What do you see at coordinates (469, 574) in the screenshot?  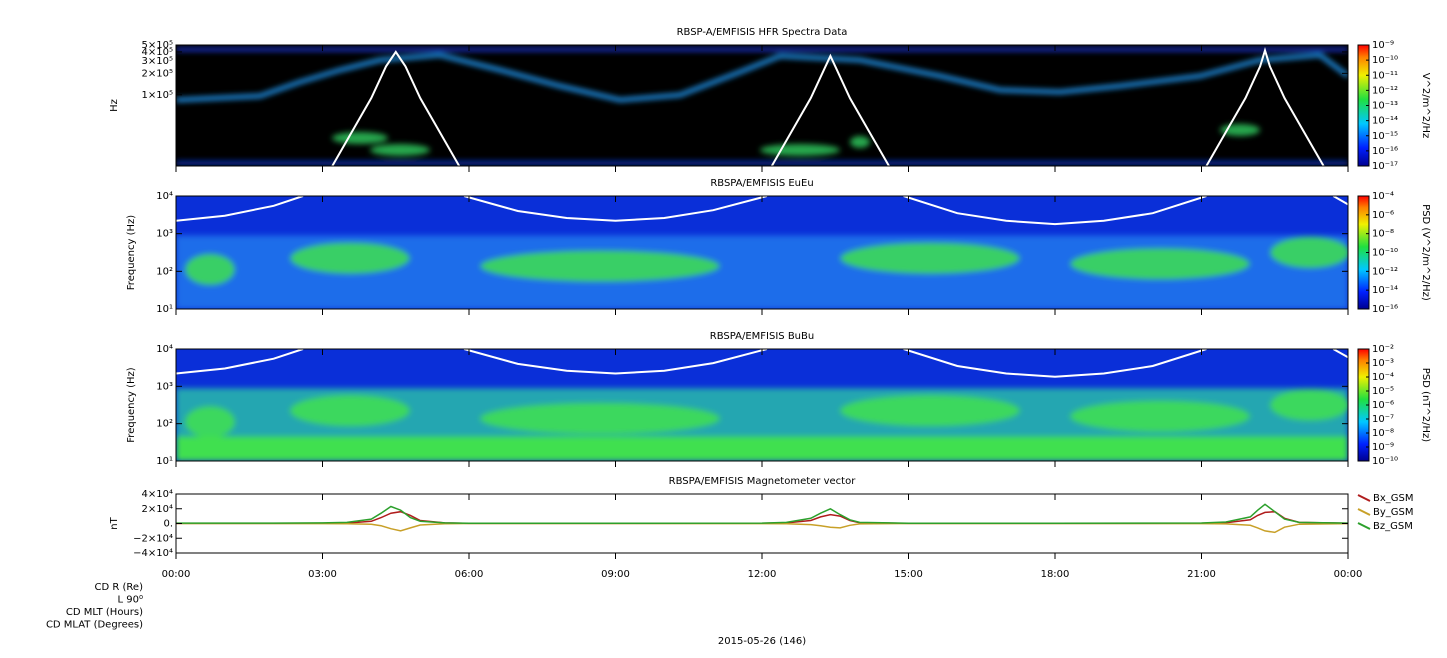 I see `x-tick-label: 06:00` at bounding box center [469, 574].